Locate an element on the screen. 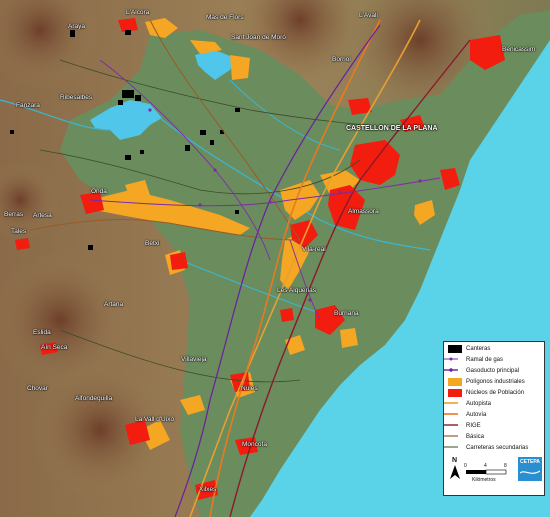 This screenshot has height=517, width=550. scale-bar-block: N 0 4 8 Kilómetros CETEPA is located at coordinates (494, 475).